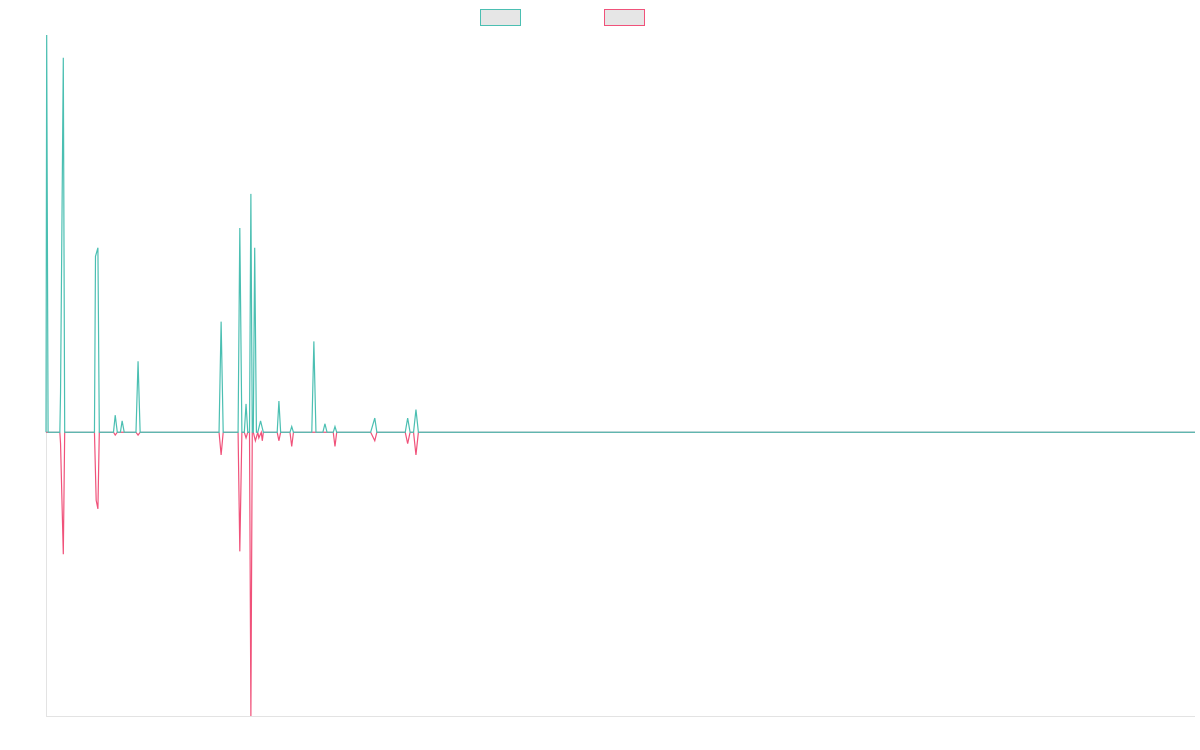 The image size is (1200, 750). I want to click on legend, so click(562, 17).